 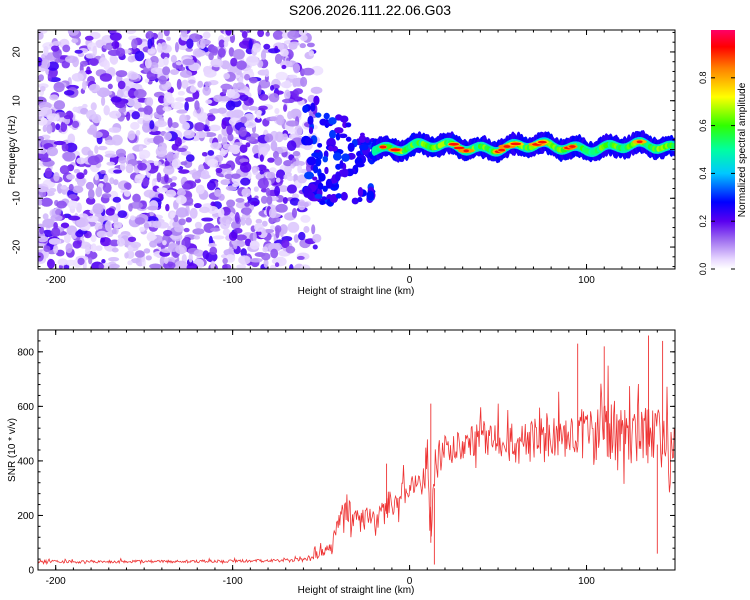 I want to click on snr-y-tick-label: 400, so click(x=25, y=461).